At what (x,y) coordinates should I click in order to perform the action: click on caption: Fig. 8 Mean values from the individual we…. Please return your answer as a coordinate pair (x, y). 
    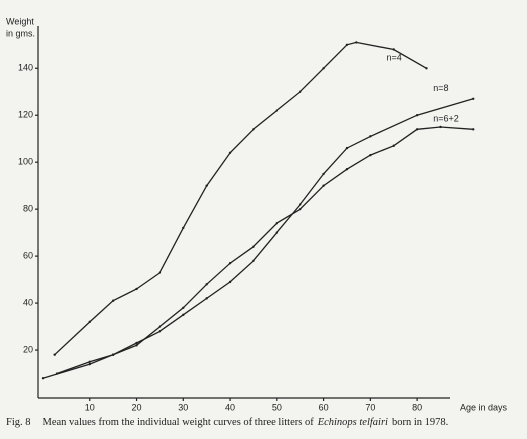
    Looking at the image, I should click on (266, 422).